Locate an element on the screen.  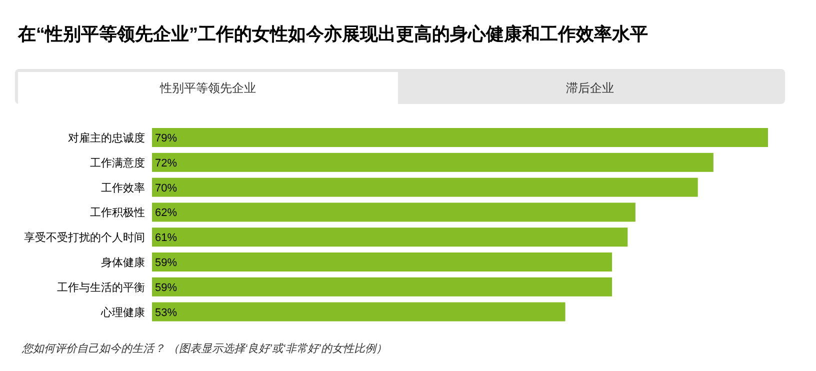
y-tick-label: 工作满意度 is located at coordinates (117, 163).